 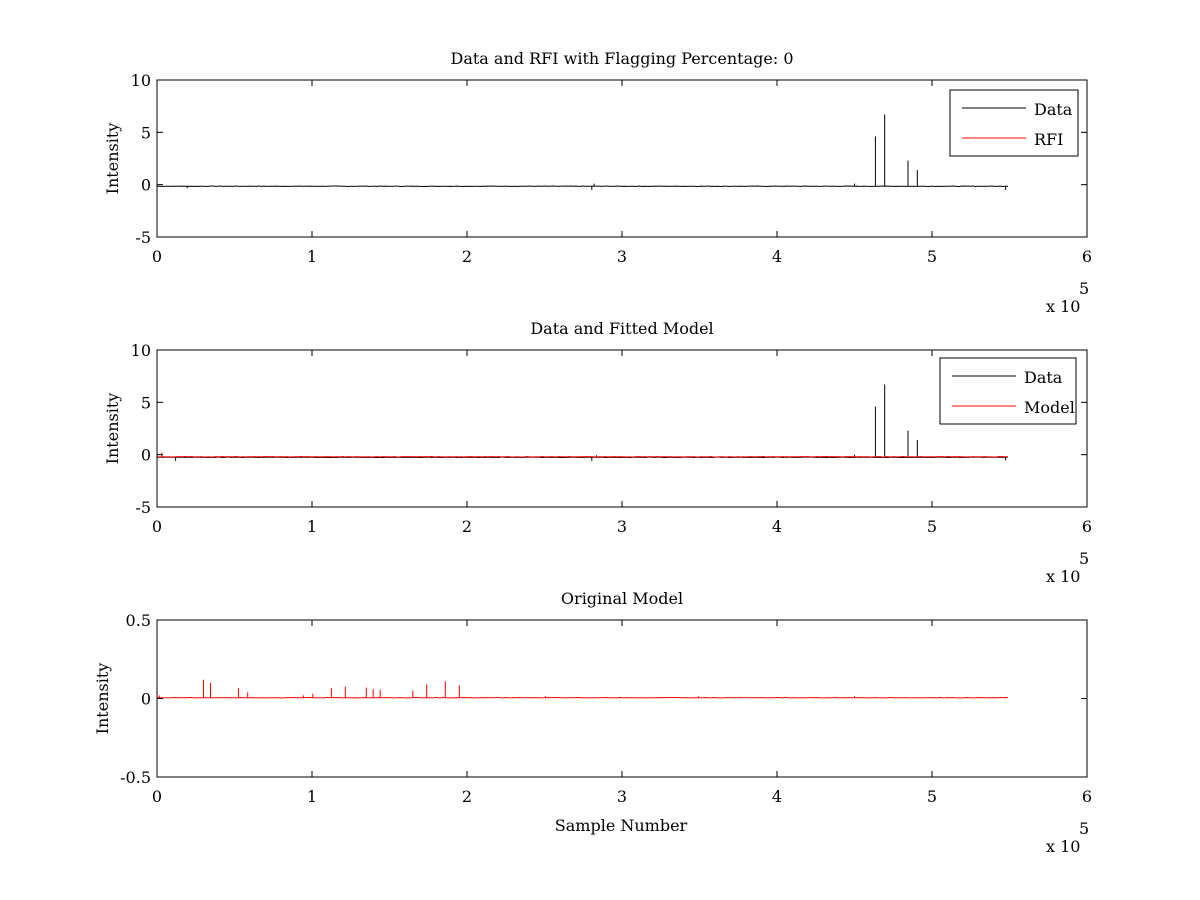 I want to click on legend-label-rfi: RFI, so click(x=1048, y=139).